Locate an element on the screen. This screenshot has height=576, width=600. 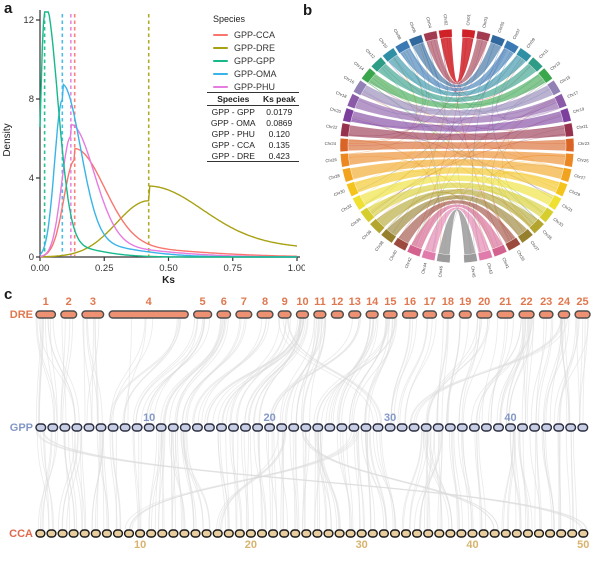
species-cell: GPP - CCA is located at coordinates (233, 144).